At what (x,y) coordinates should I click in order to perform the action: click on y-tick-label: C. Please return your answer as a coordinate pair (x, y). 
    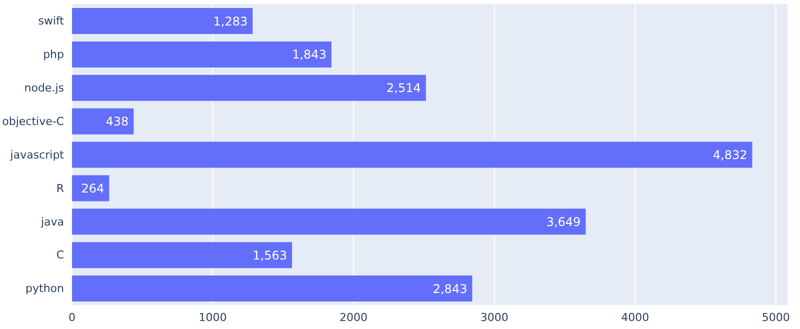
    Looking at the image, I should click on (60, 255).